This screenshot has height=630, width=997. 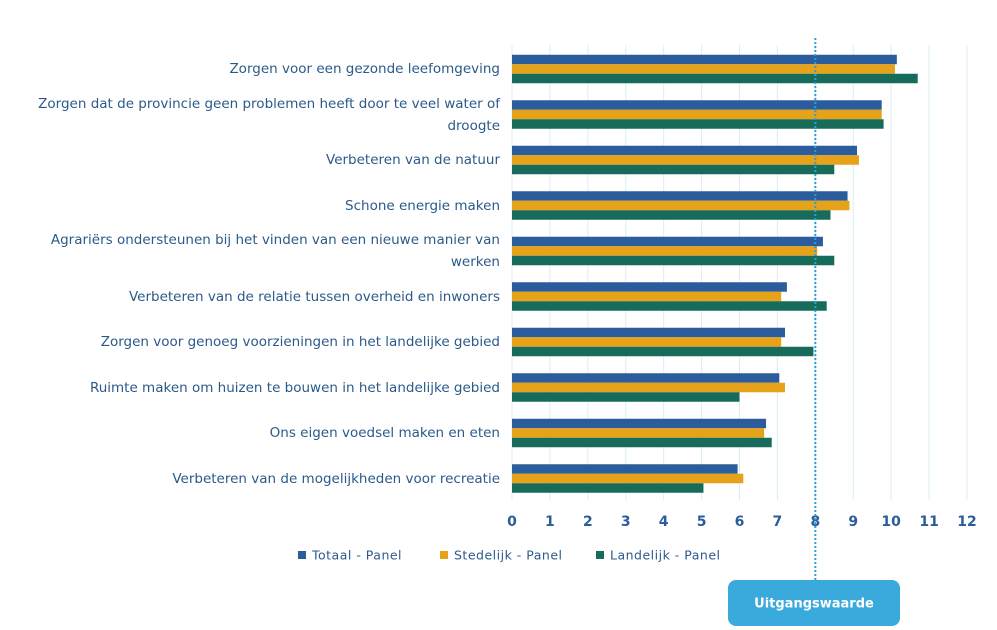 I want to click on x-tick-label: 10, so click(x=891, y=522).